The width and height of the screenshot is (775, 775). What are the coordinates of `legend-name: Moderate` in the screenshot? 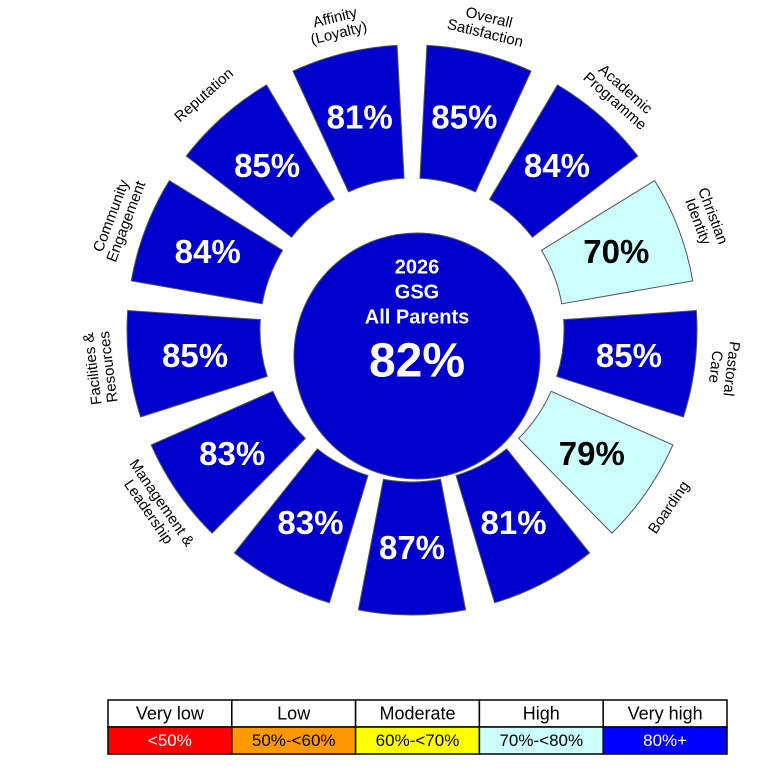 It's located at (417, 713).